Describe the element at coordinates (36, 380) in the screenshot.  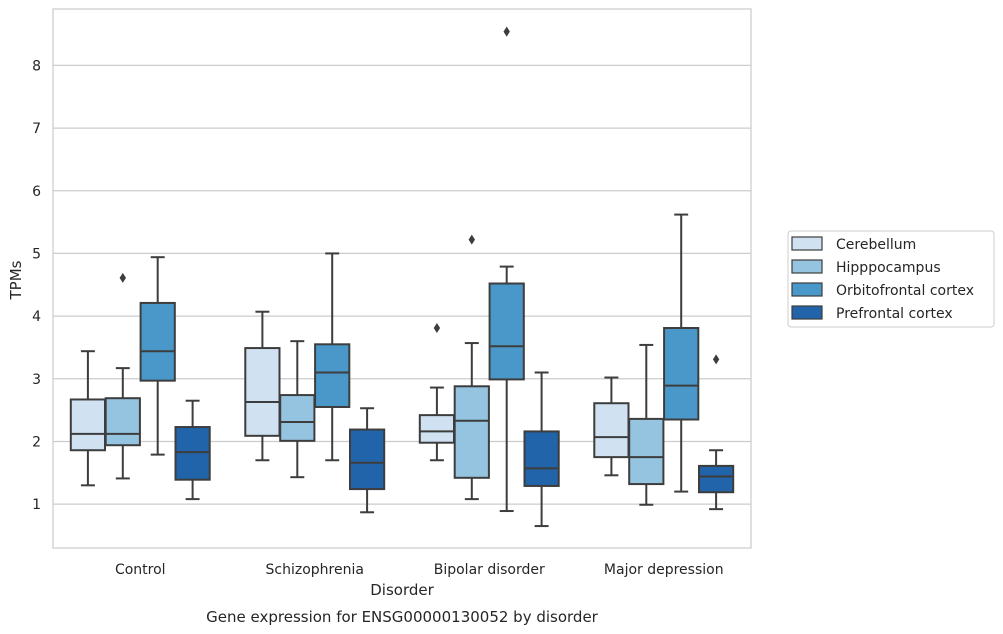
I see `y-tick-label: 3` at that location.